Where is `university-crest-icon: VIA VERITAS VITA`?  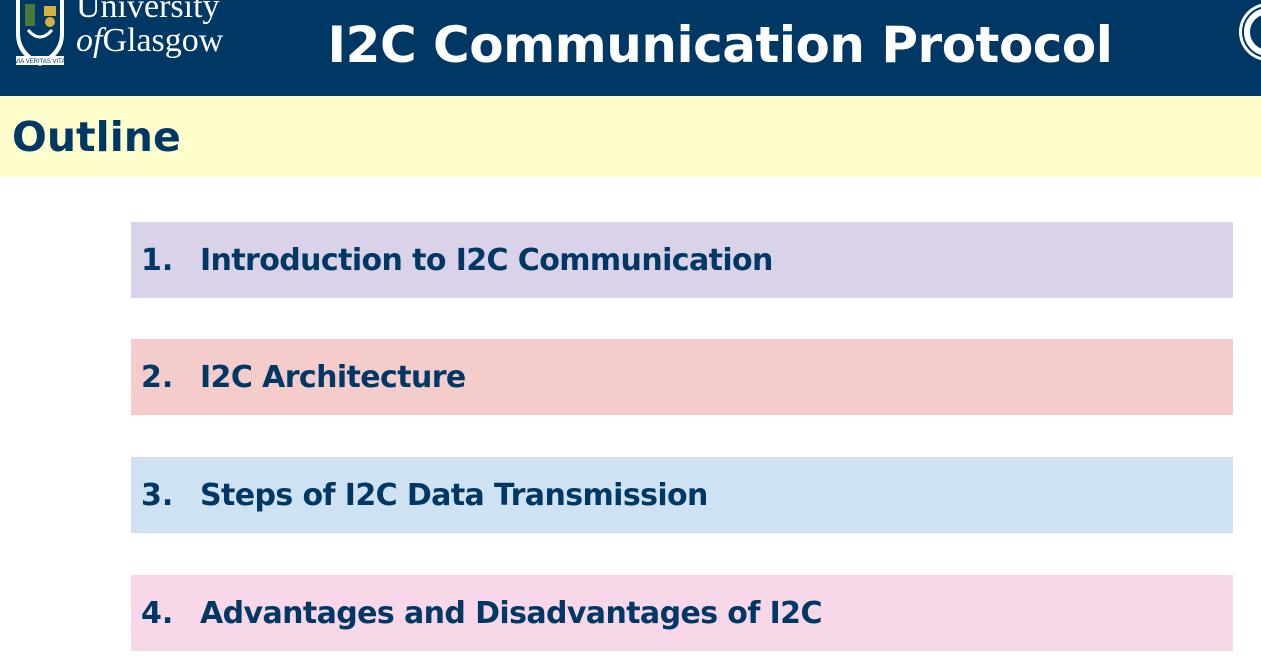
university-crest-icon: VIA VERITAS VITA is located at coordinates (40, 33).